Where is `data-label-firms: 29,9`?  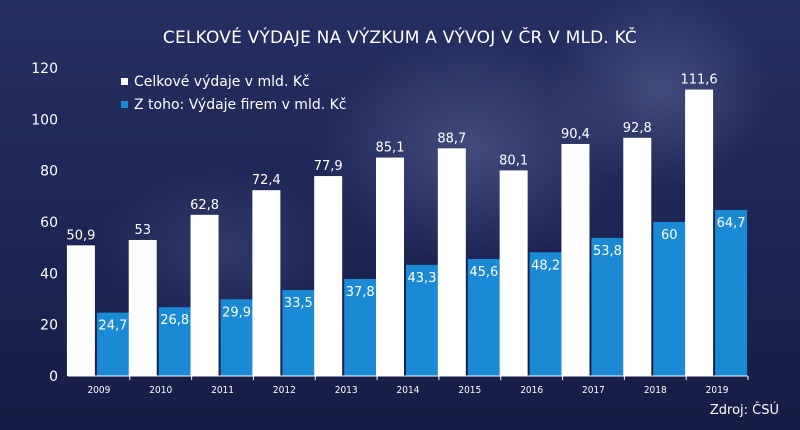 data-label-firms: 29,9 is located at coordinates (236, 312).